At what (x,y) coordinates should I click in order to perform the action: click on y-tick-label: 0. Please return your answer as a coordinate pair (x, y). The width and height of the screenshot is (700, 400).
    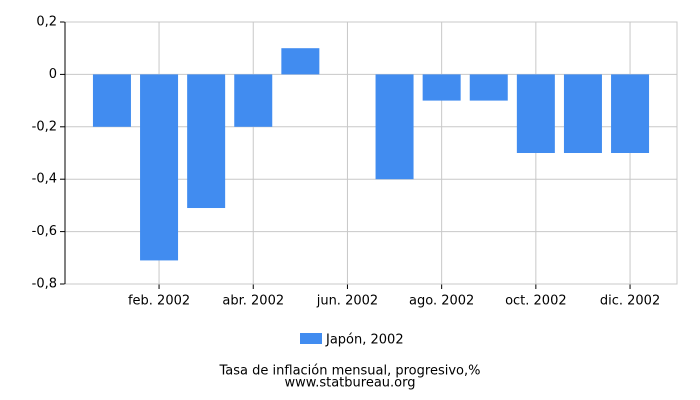
    Looking at the image, I should click on (53, 74).